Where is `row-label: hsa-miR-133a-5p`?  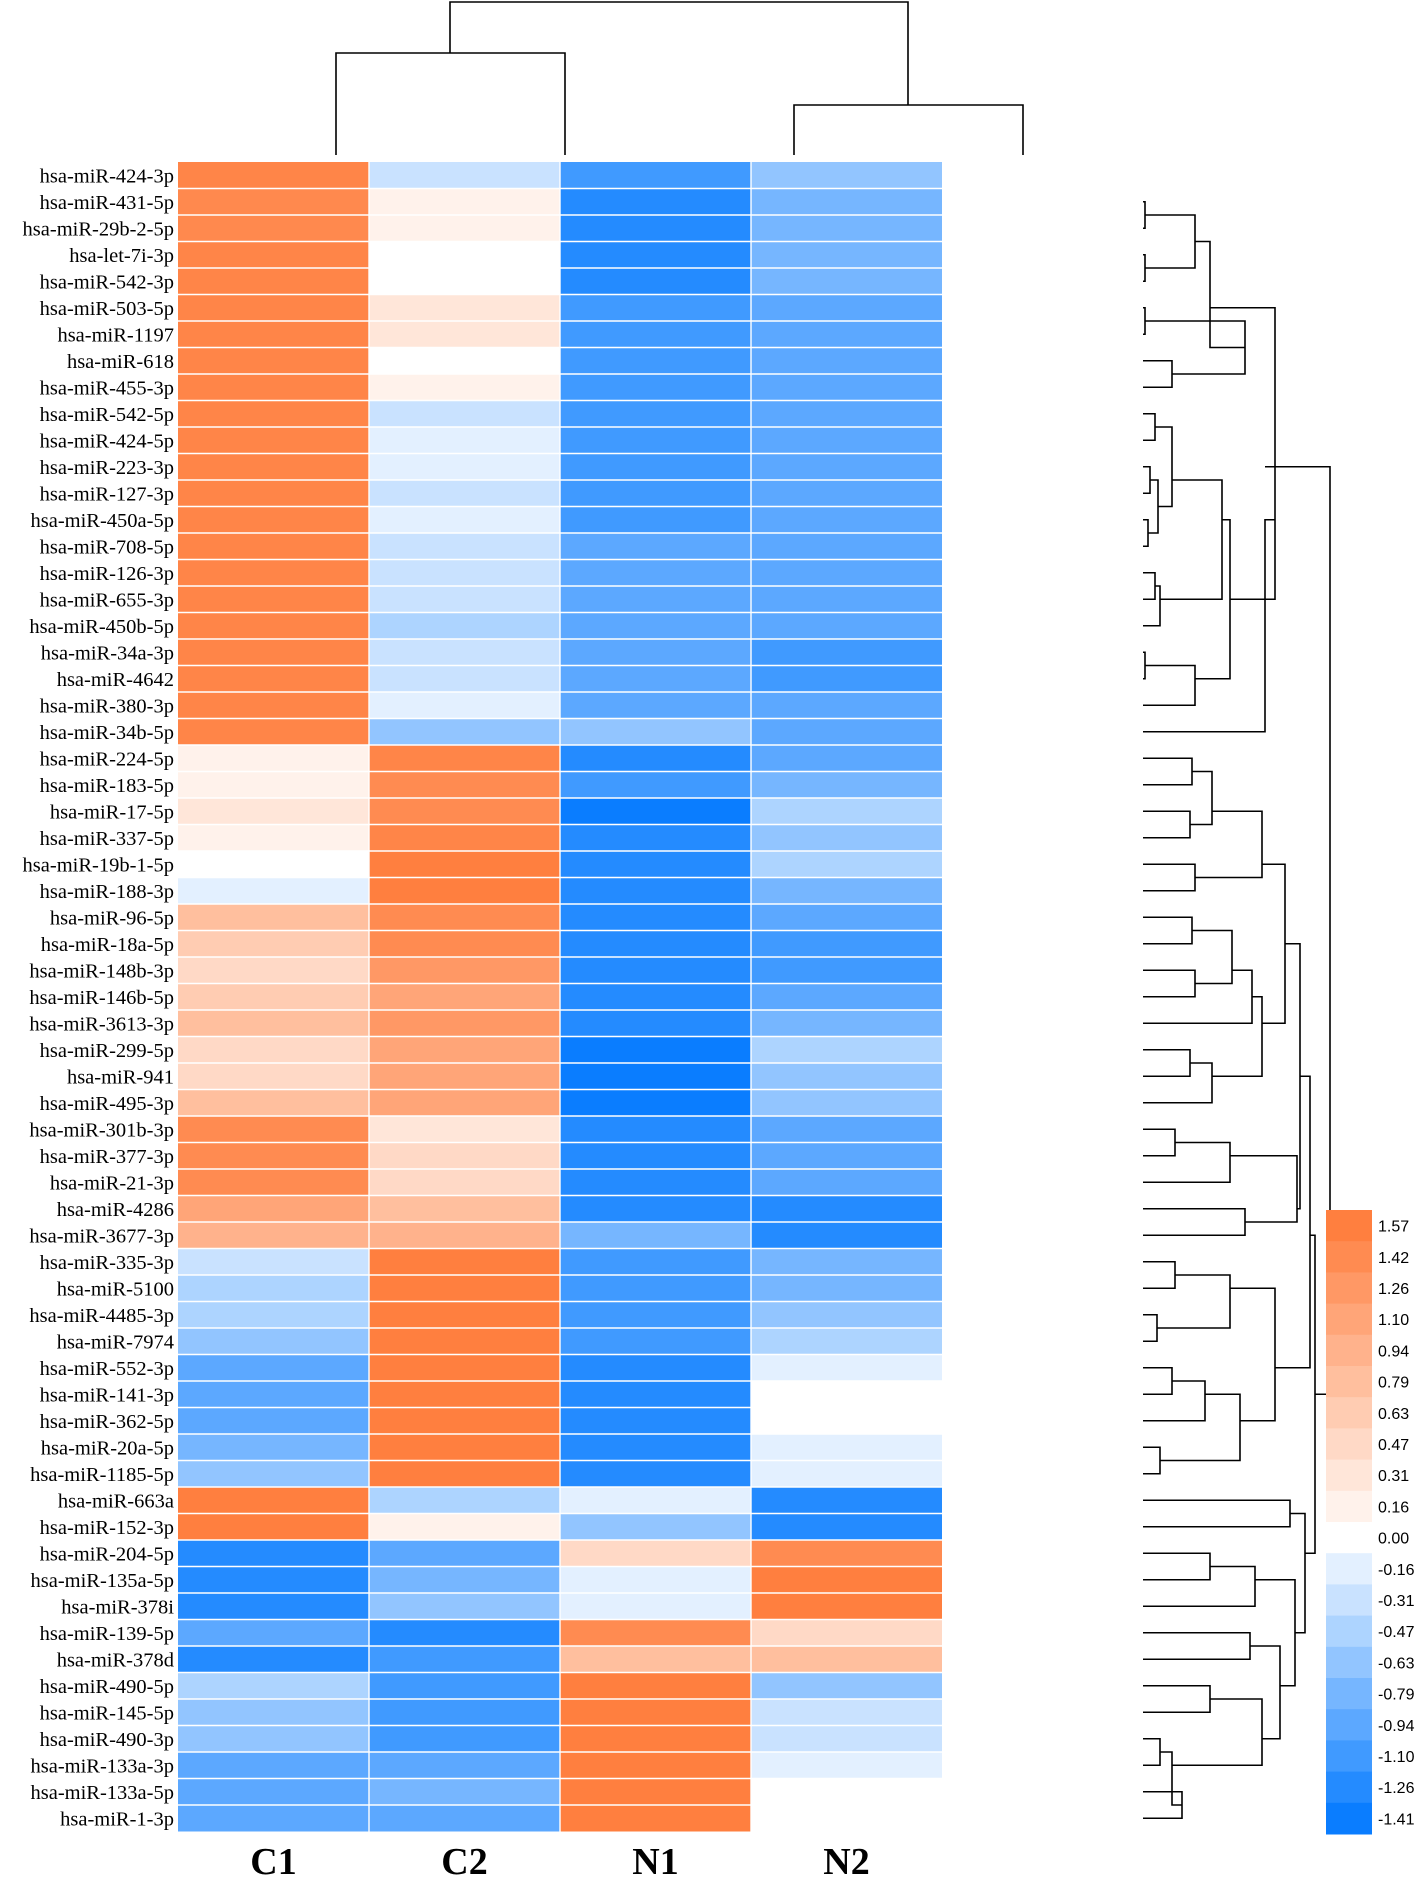 row-label: hsa-miR-133a-5p is located at coordinates (102, 1793).